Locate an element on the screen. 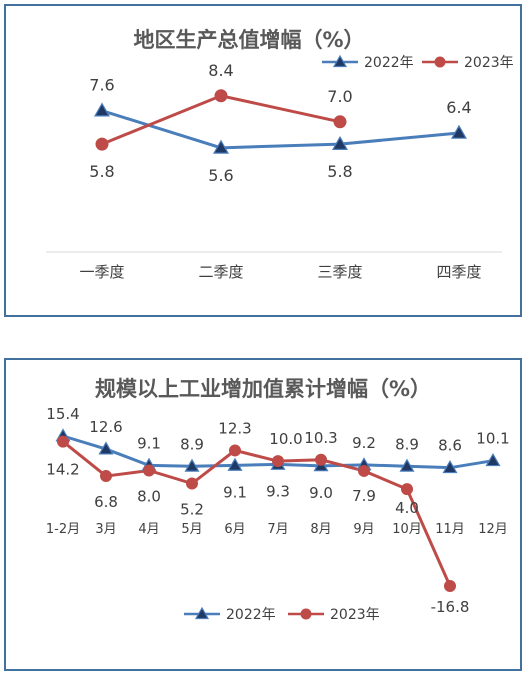  data-label: 6.8 is located at coordinates (106, 502).